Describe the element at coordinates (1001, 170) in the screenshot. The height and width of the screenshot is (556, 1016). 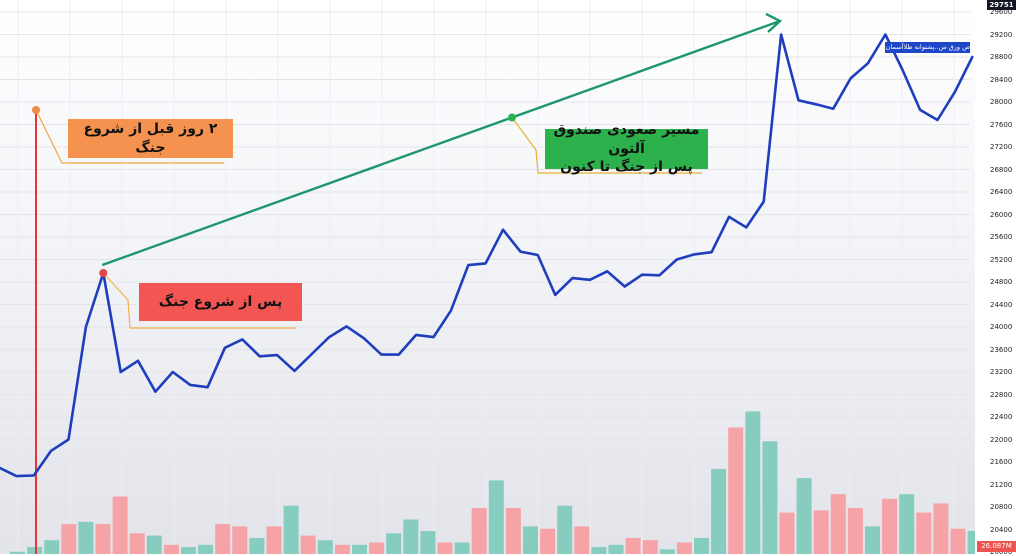
I see `price-tick-label: 26800` at that location.